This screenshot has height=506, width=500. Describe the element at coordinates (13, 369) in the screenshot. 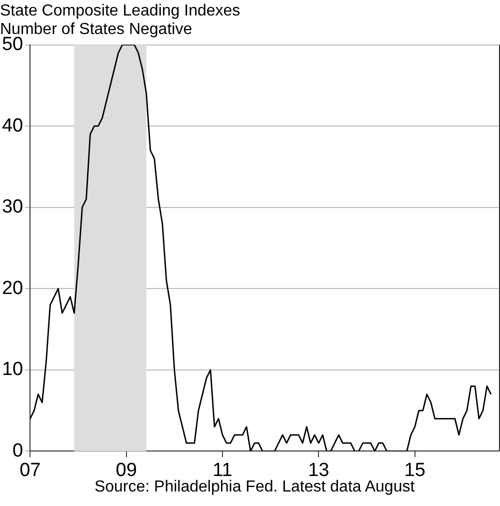

I see `y-tick-label: 10` at that location.